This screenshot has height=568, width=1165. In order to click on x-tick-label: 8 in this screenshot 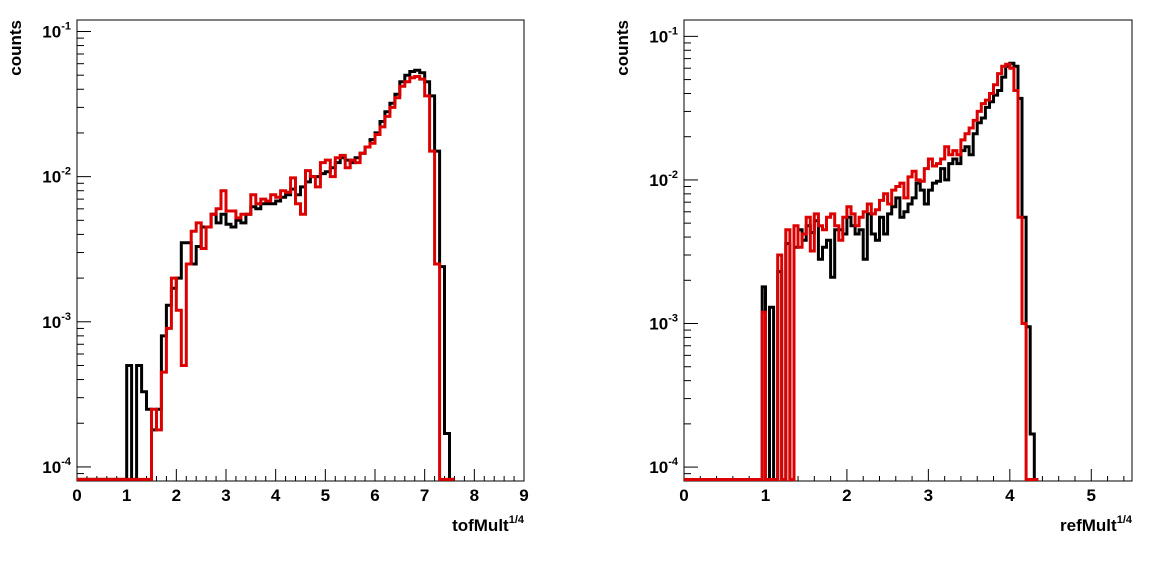, I will do `click(474, 495)`.